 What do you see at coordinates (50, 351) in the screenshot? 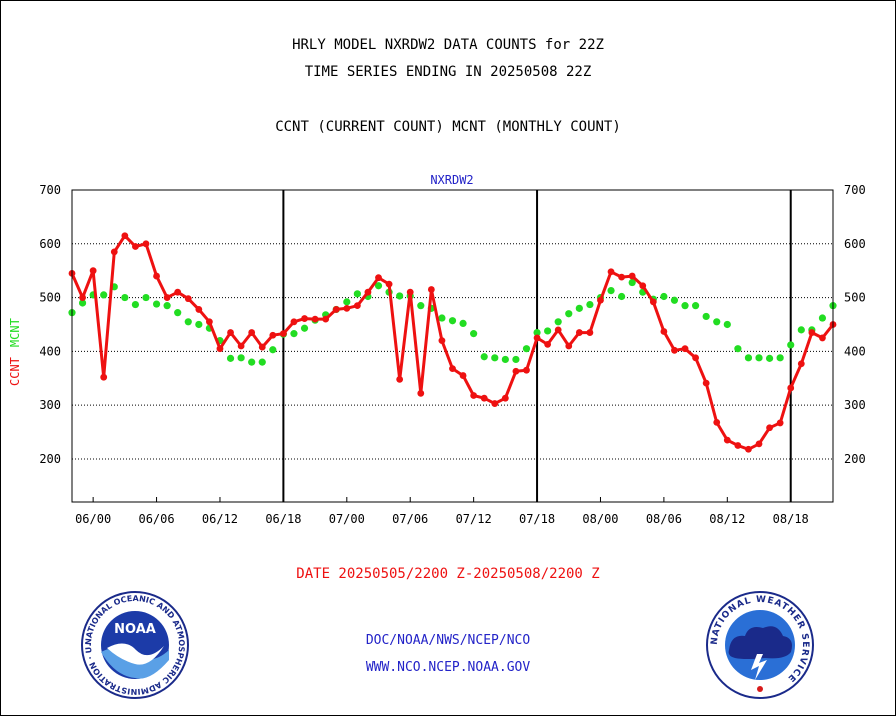
I see `y-tick-label-left: 400` at bounding box center [50, 351].